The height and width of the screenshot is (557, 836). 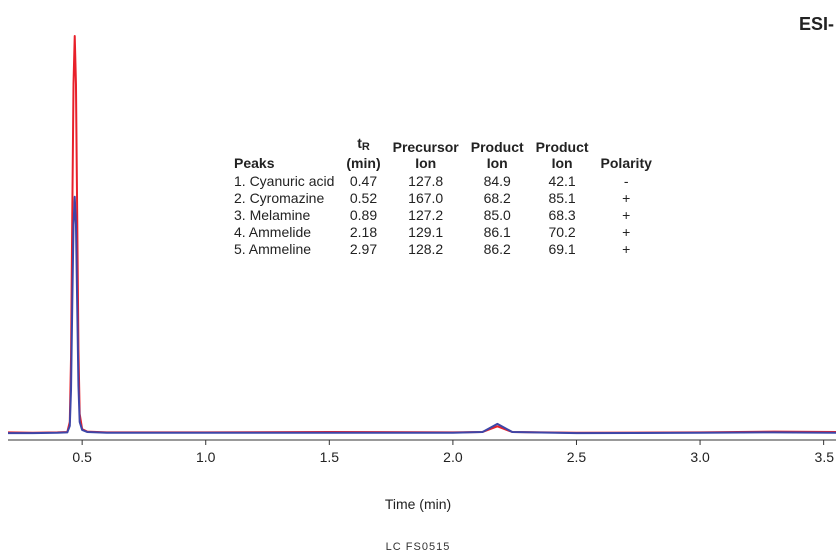 I want to click on ionization-mode-label: ESI-, so click(x=816, y=24).